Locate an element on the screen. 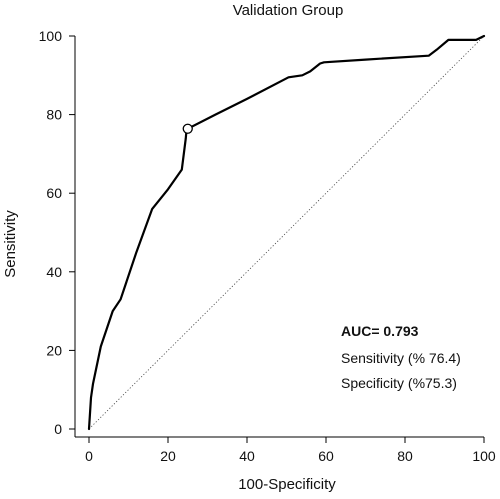 The image size is (500, 499). y-axis-title: Sensitivity is located at coordinates (10, 244).